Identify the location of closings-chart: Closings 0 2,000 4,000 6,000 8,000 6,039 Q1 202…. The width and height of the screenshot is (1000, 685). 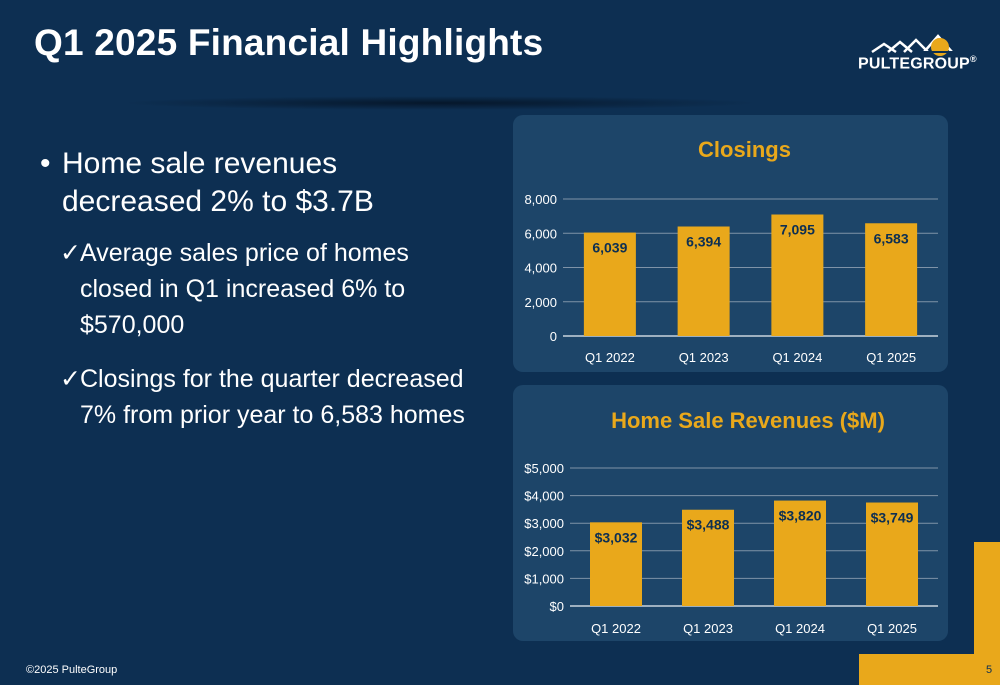
(731, 251).